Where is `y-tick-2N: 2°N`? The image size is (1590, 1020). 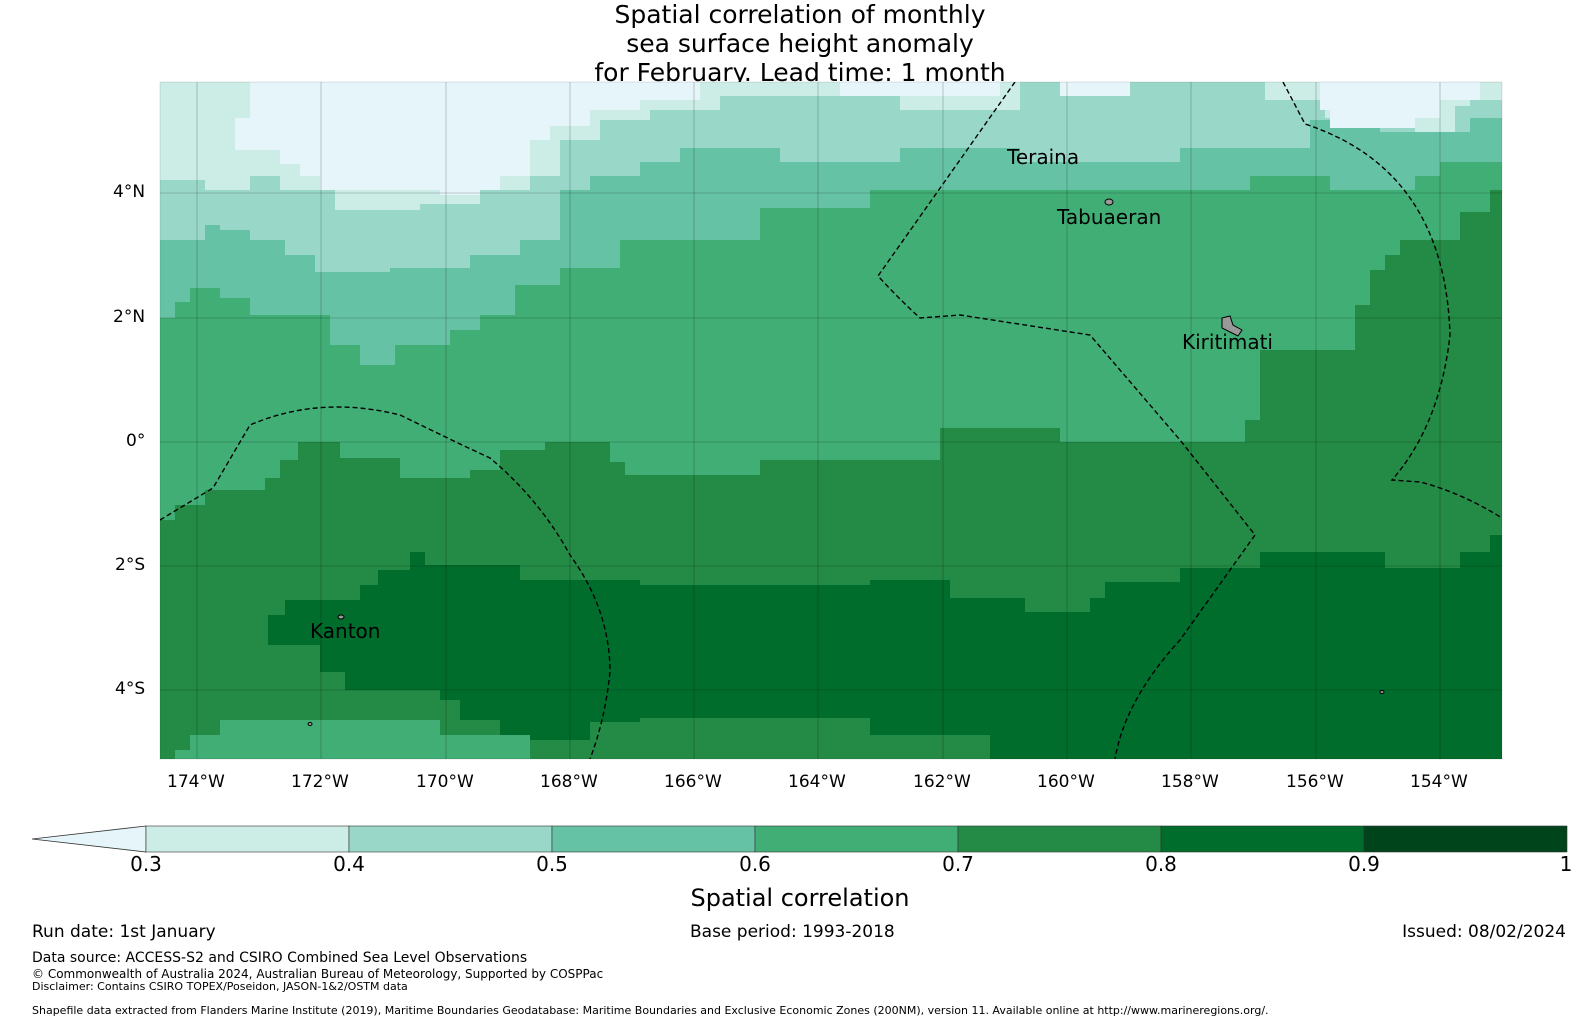
y-tick-2N: 2°N is located at coordinates (129, 317).